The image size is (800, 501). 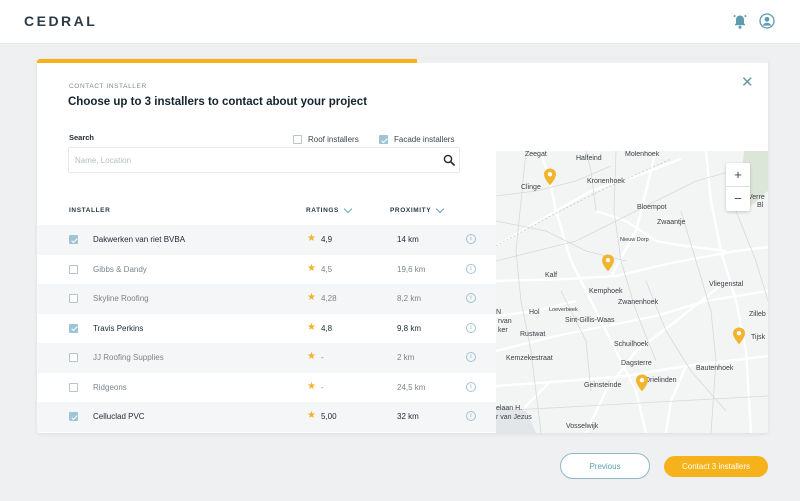 What do you see at coordinates (747, 82) in the screenshot?
I see `close-icon: ✕` at bounding box center [747, 82].